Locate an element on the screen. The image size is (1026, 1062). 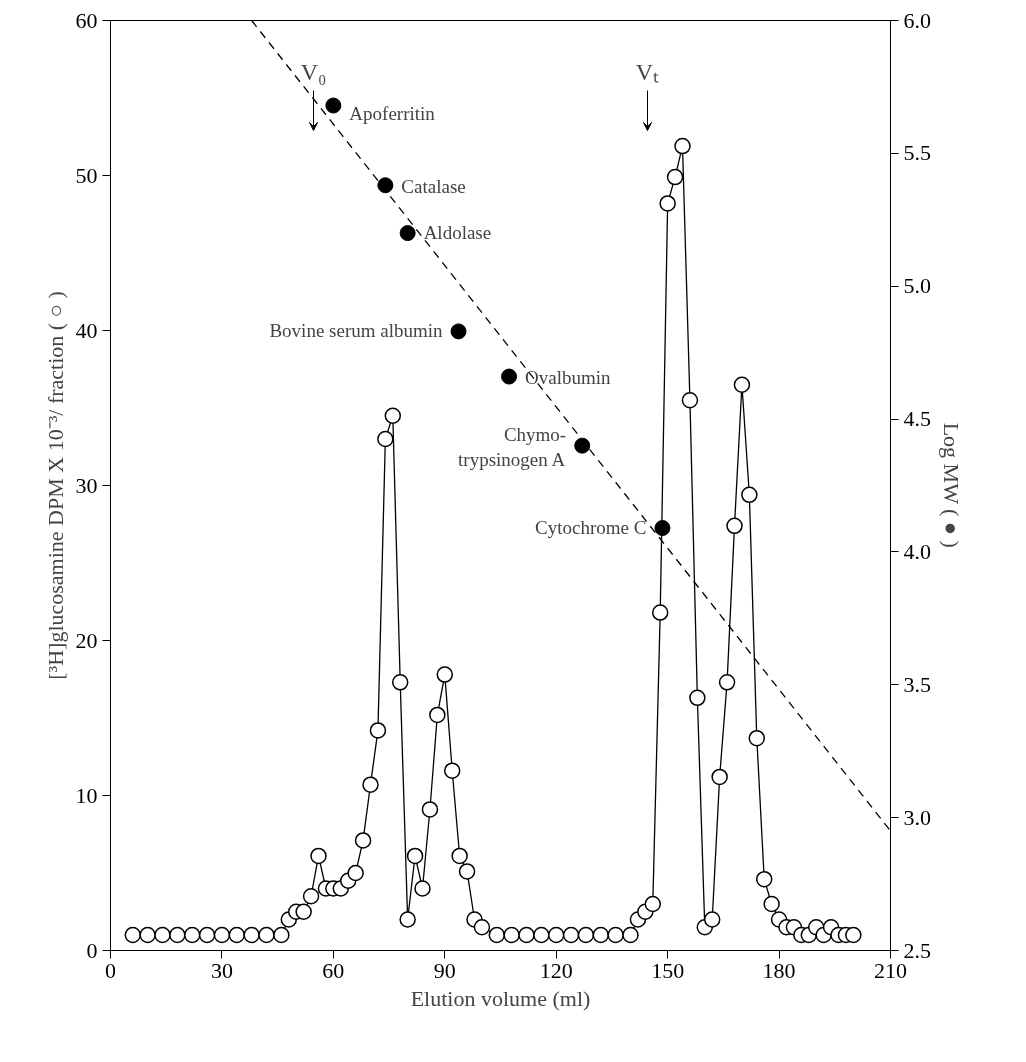
x-tick-label: 30 is located at coordinates (221, 970).